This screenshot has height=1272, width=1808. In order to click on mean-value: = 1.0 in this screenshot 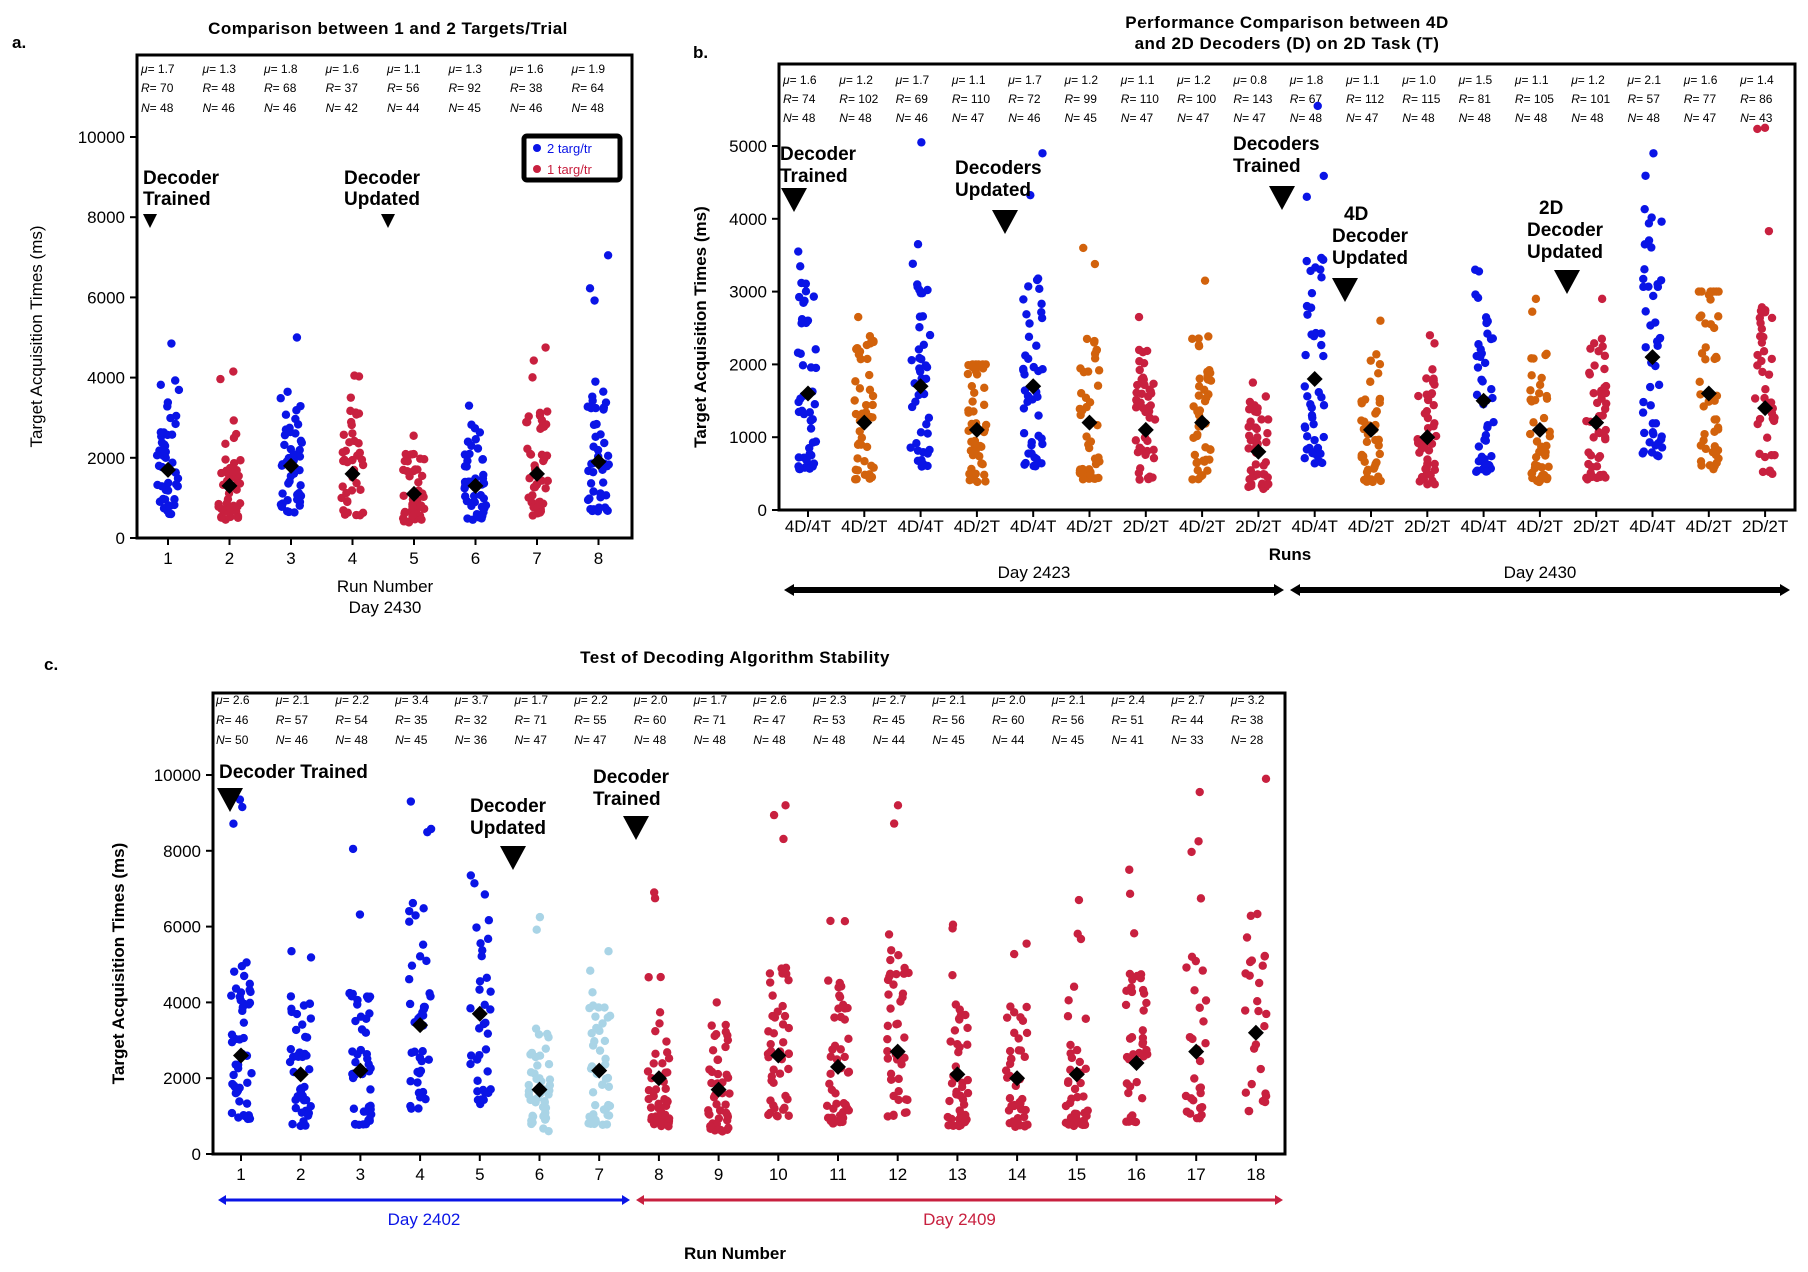, I will do `click(1422, 80)`.